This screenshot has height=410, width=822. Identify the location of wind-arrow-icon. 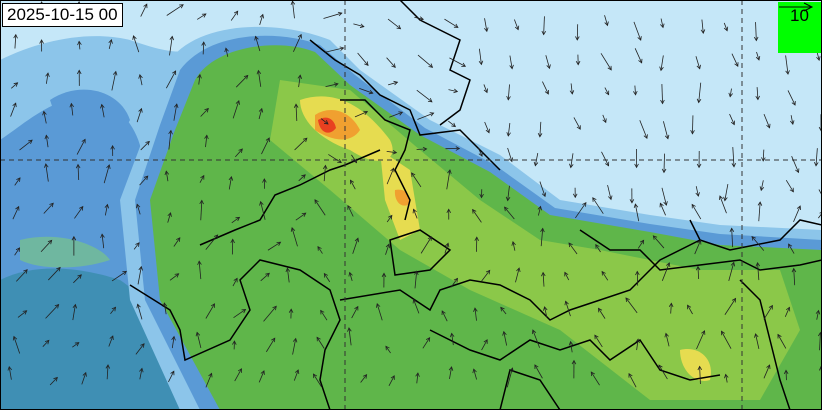
(796, 7).